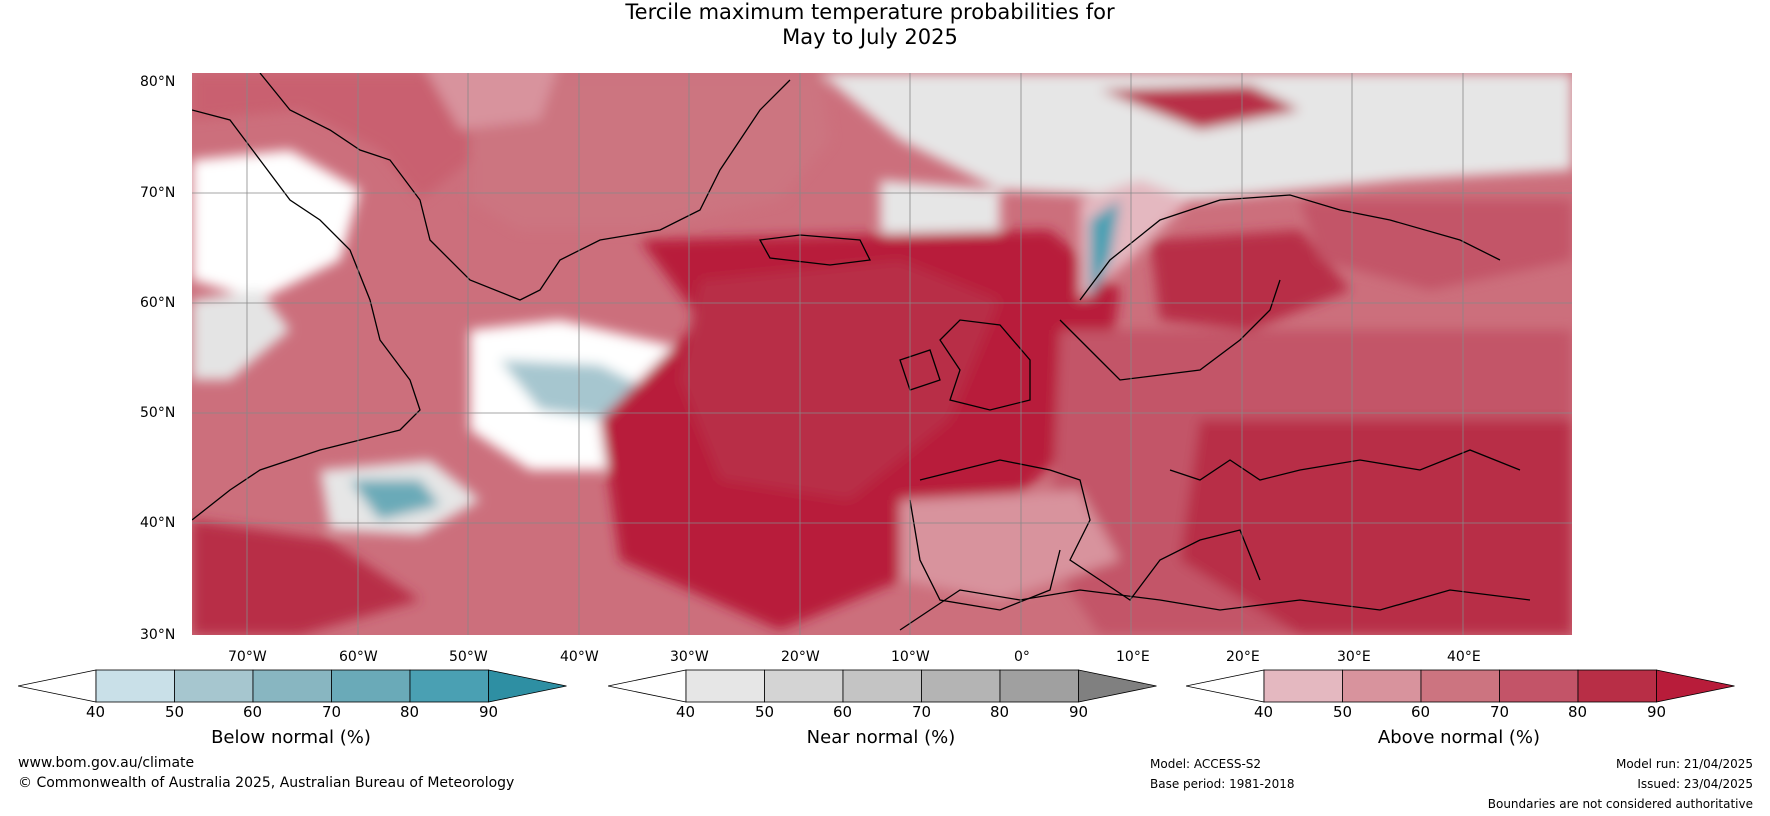 This screenshot has height=816, width=1770. What do you see at coordinates (158, 193) in the screenshot?
I see `lat-label: 70°N` at bounding box center [158, 193].